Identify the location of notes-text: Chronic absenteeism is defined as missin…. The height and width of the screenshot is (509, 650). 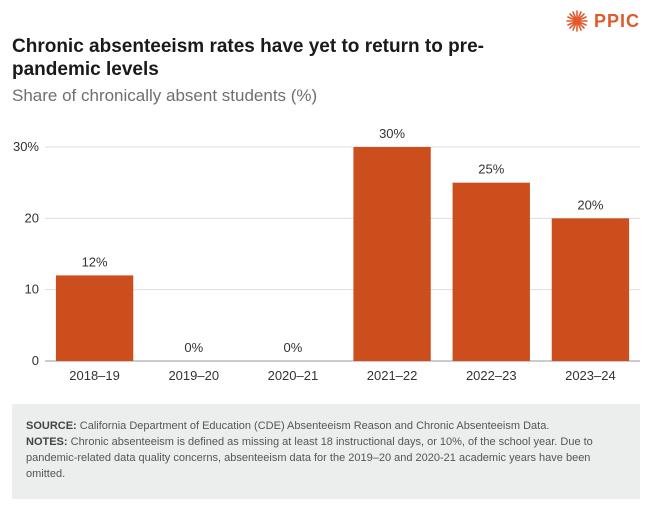
(309, 458).